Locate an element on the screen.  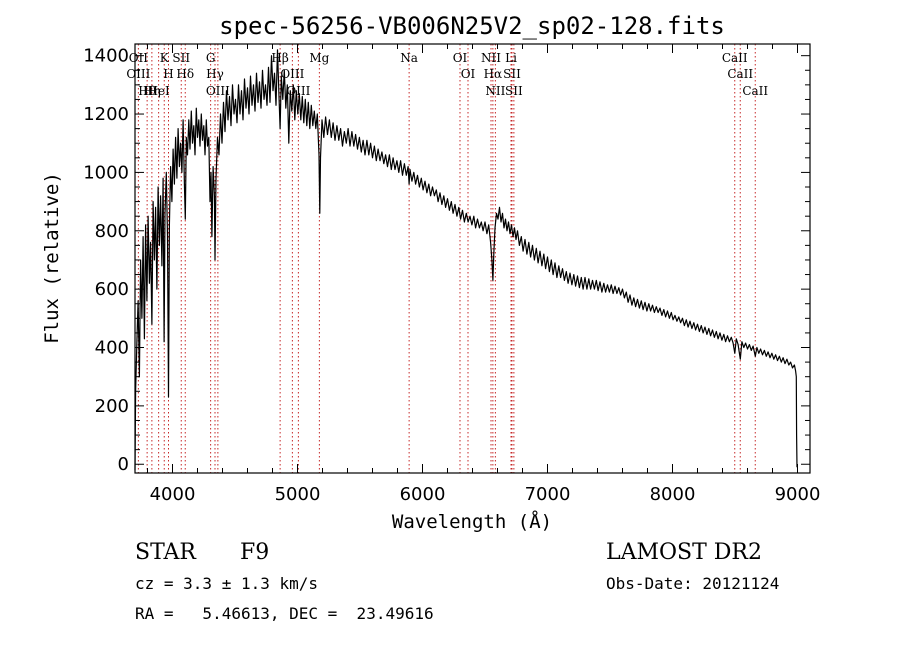
line-label: Li is located at coordinates (511, 58).